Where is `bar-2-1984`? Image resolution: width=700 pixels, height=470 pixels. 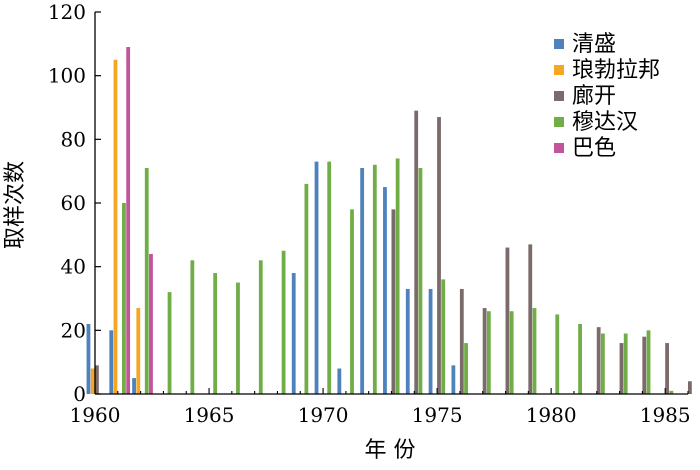 bar-2-1984 is located at coordinates (644, 365).